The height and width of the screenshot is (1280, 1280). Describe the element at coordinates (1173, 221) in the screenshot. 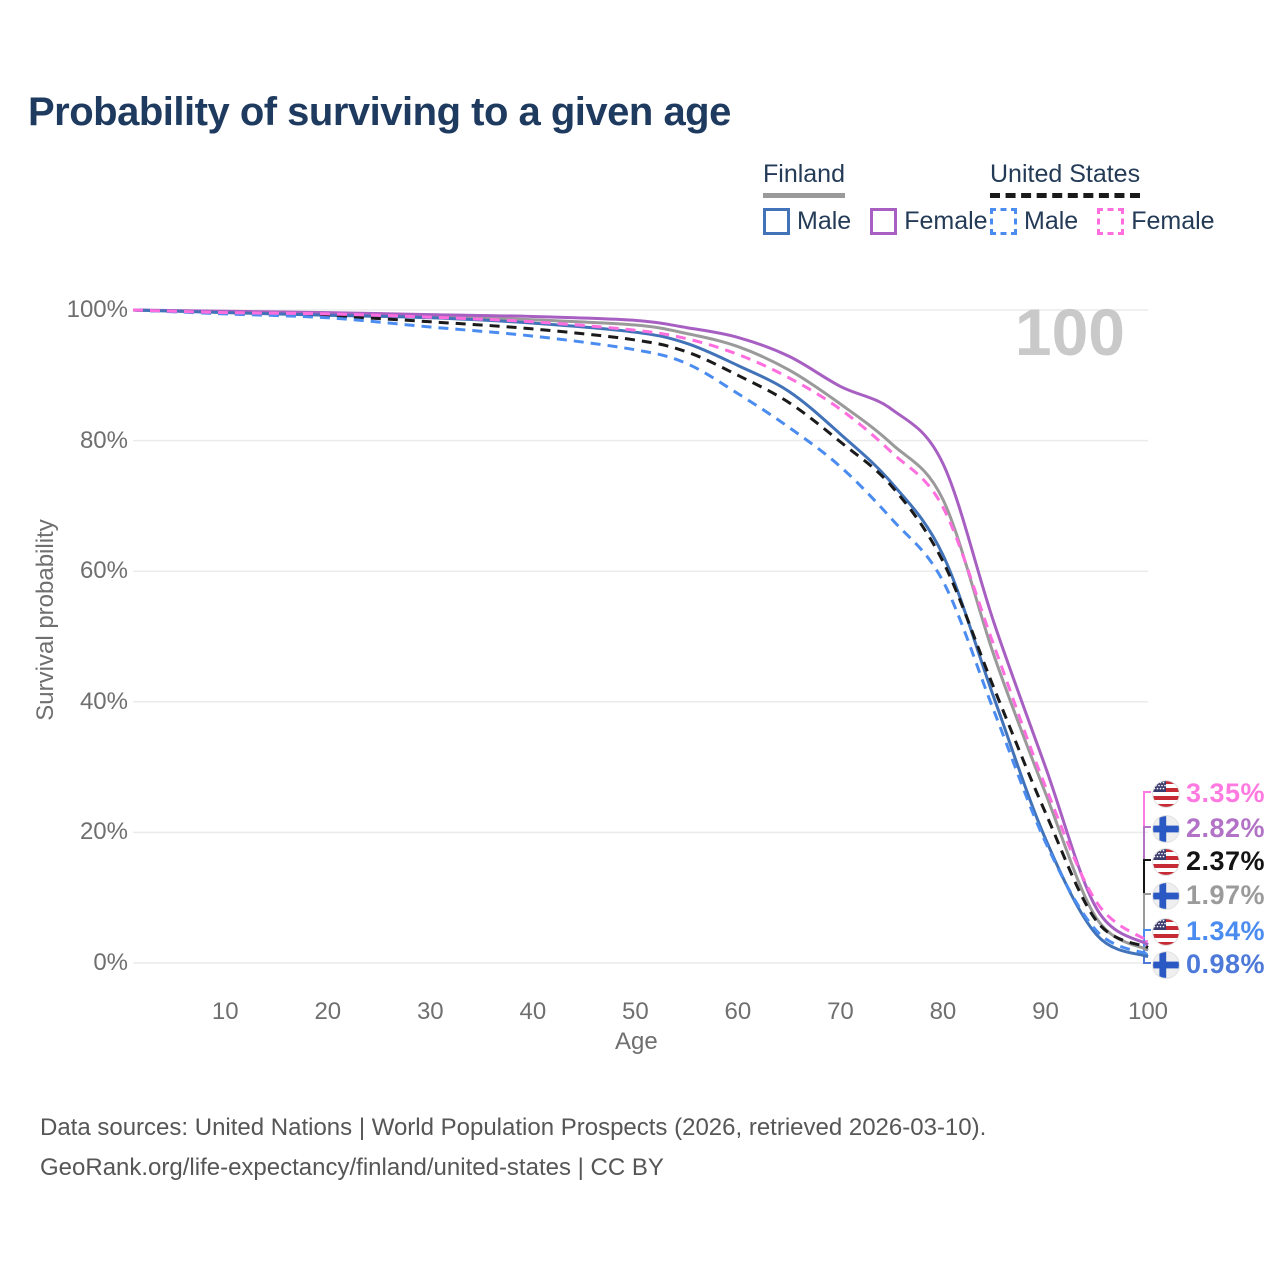

I see `legend-label-us-female: Female` at that location.